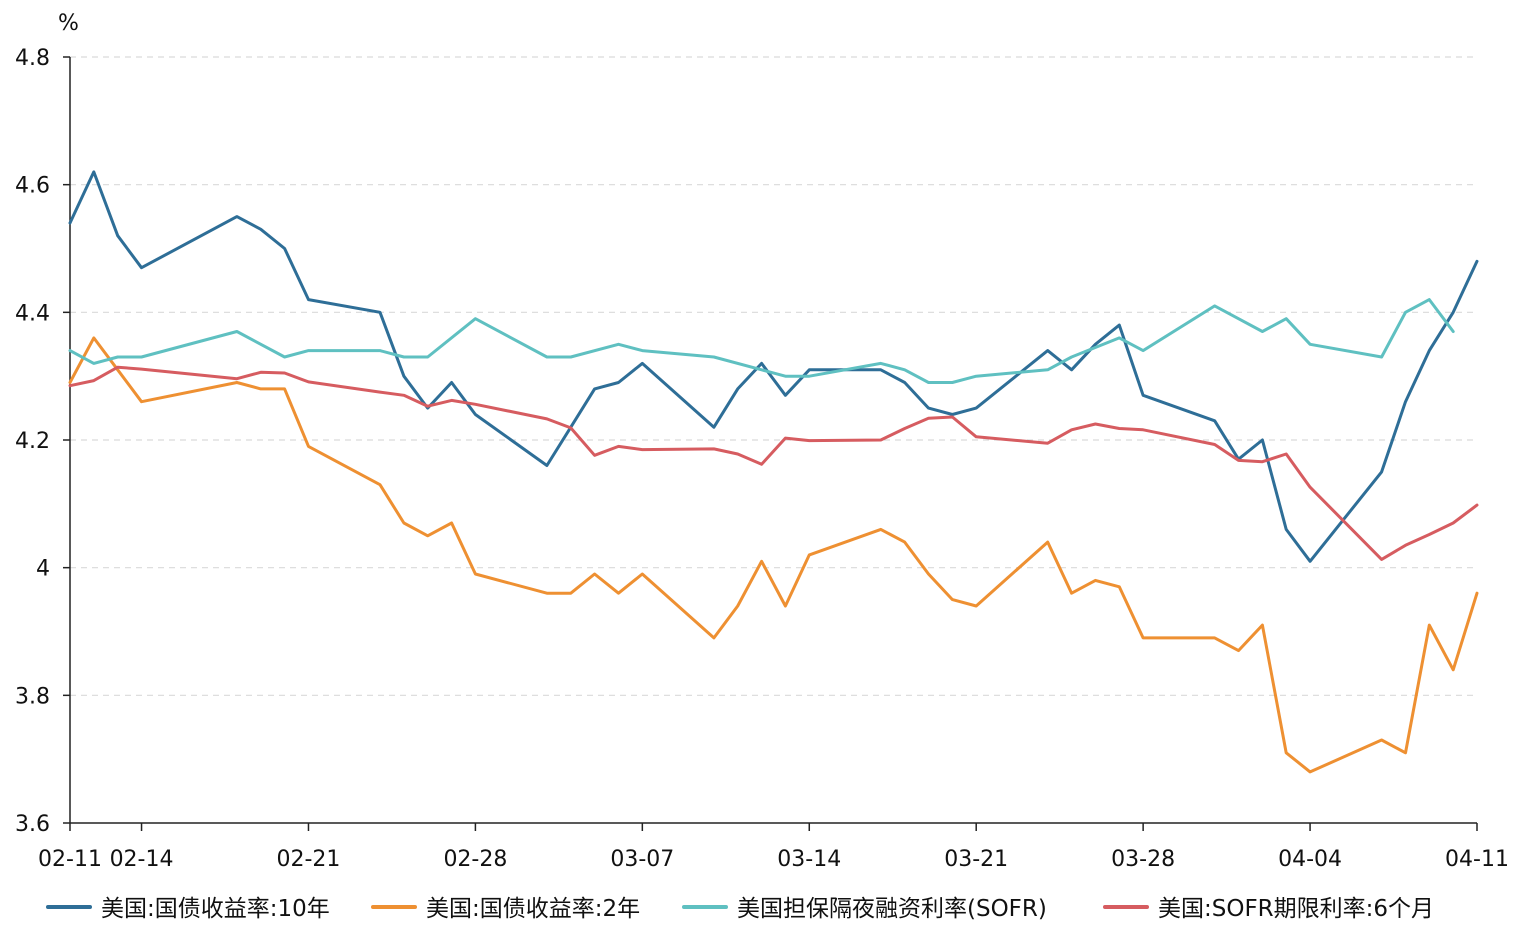 The image size is (1536, 940). I want to click on x-tick-label: 03-07, so click(642, 859).